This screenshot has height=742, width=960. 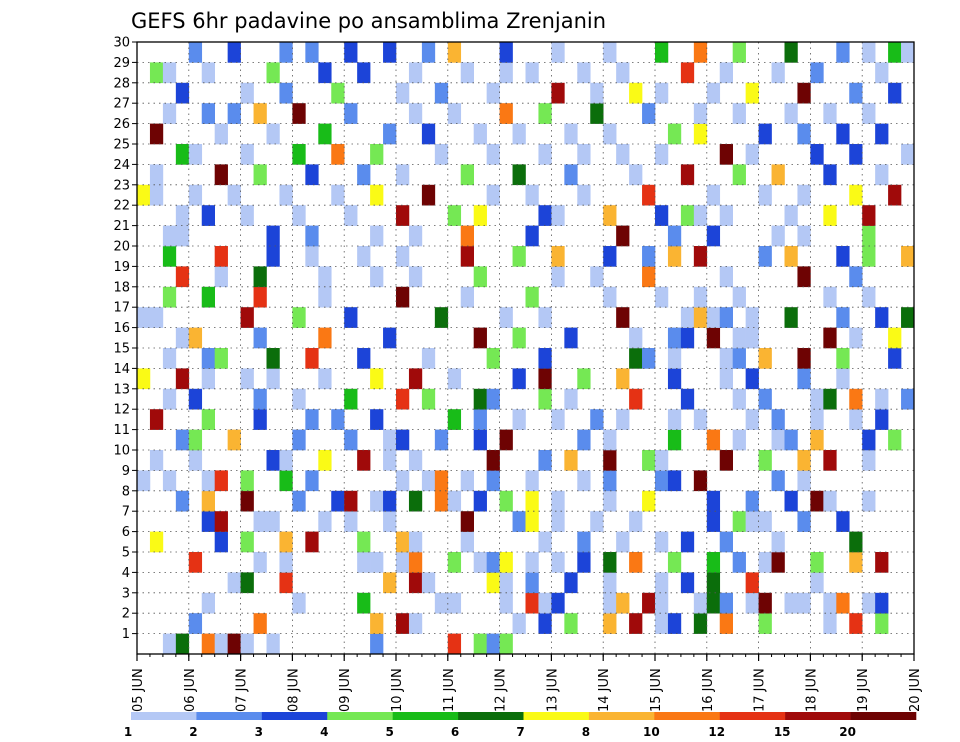 What do you see at coordinates (501, 690) in the screenshot?
I see `x-tick-label: 12 JUN` at bounding box center [501, 690].